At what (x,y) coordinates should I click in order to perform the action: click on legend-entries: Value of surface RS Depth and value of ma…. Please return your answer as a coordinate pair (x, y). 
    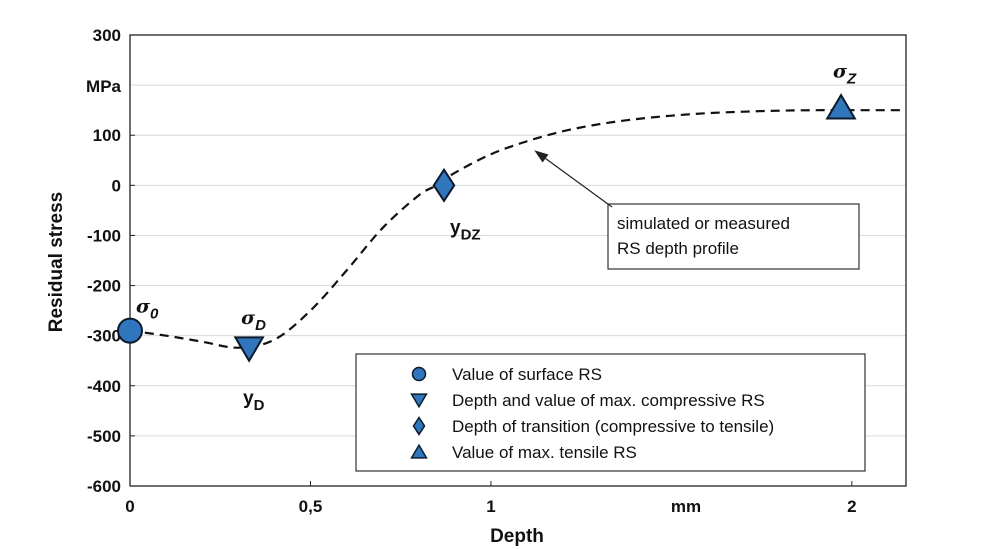
    Looking at the image, I should click on (592, 413).